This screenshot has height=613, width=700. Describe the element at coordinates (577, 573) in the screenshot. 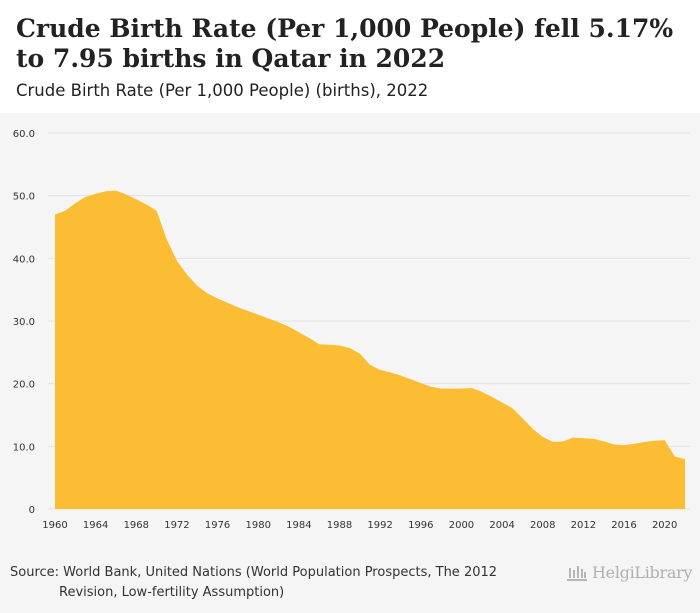

I see `library-building-icon` at that location.